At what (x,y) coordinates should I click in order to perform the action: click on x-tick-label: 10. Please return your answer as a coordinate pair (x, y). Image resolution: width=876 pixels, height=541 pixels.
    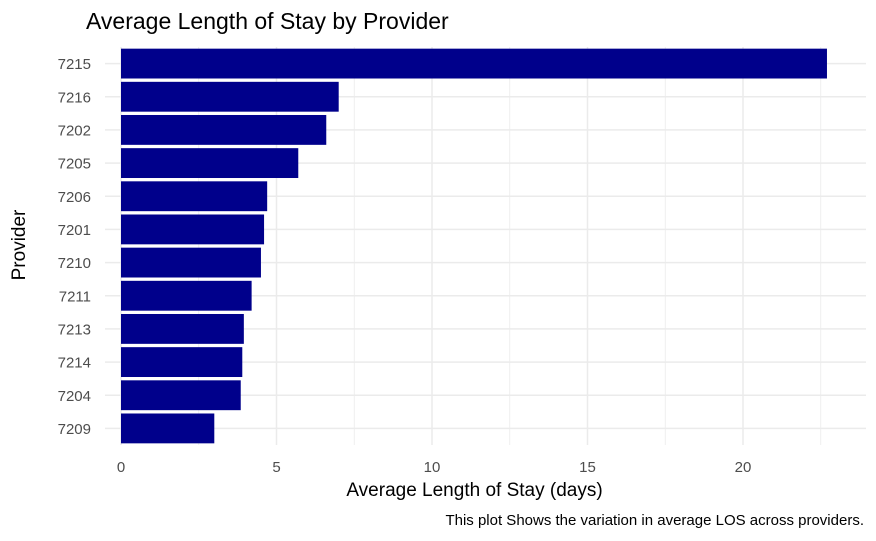
    Looking at the image, I should click on (432, 467).